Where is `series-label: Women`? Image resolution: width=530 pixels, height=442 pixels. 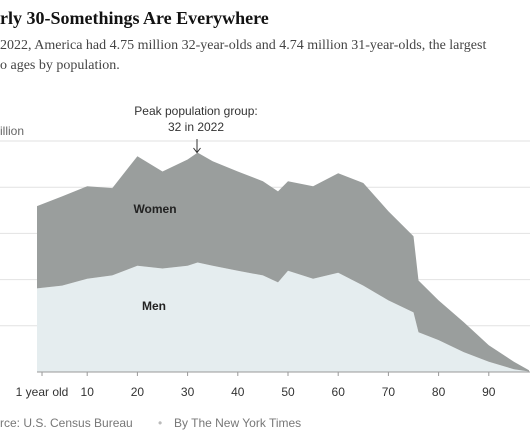
series-label: Women is located at coordinates (154, 209).